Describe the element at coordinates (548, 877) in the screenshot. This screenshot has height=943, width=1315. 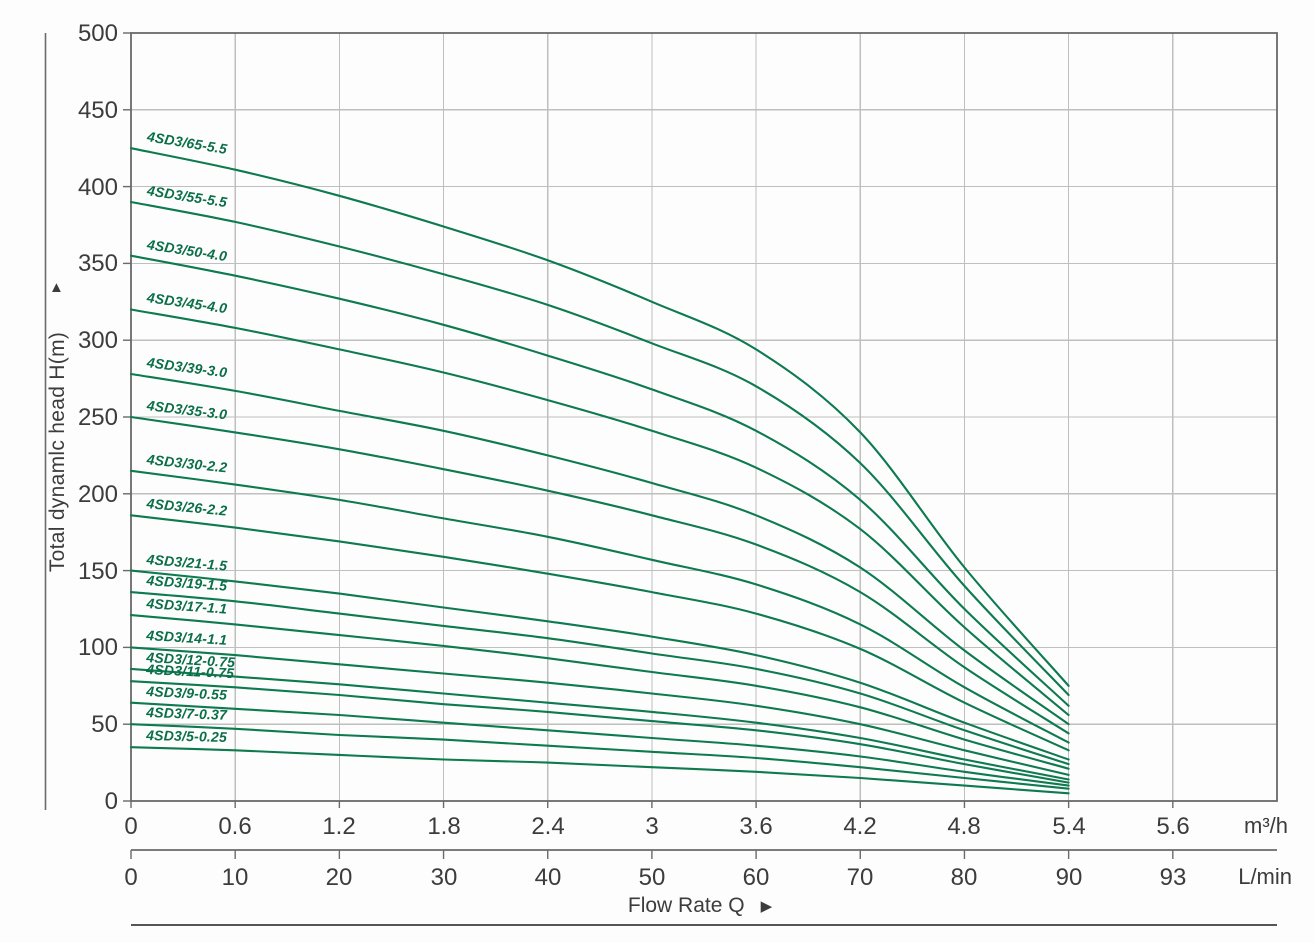
I see `x-tick-label-lmin: 40` at that location.